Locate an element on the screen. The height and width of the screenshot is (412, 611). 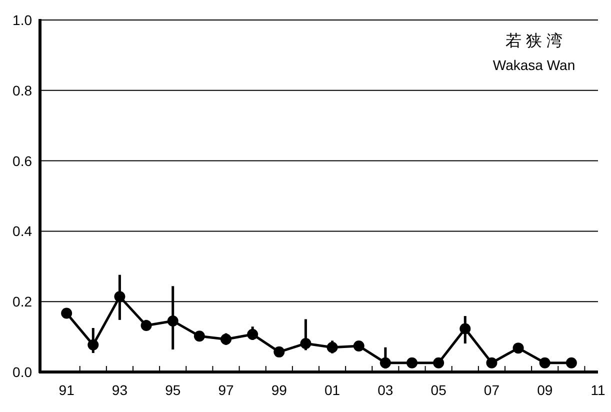
annotation: Wakasa Wan is located at coordinates (534, 65).